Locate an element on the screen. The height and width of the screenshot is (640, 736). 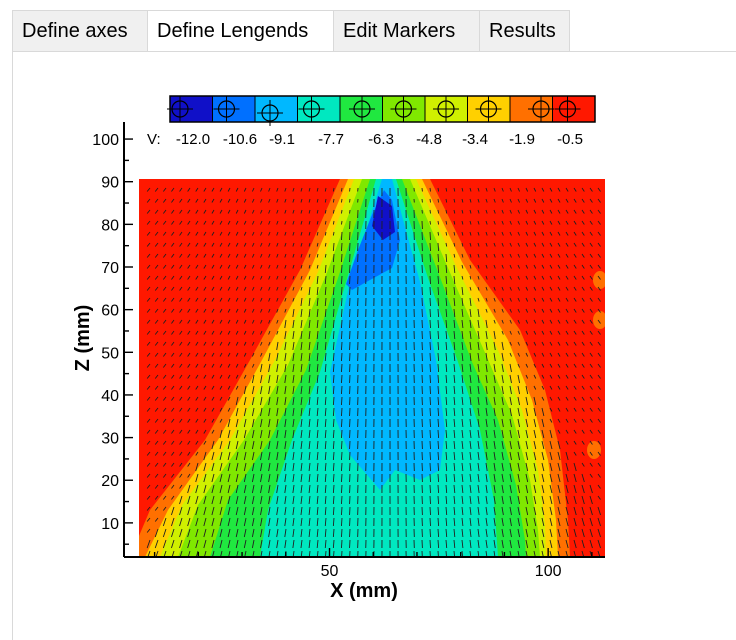
x-tick-label: 50 is located at coordinates (330, 571).